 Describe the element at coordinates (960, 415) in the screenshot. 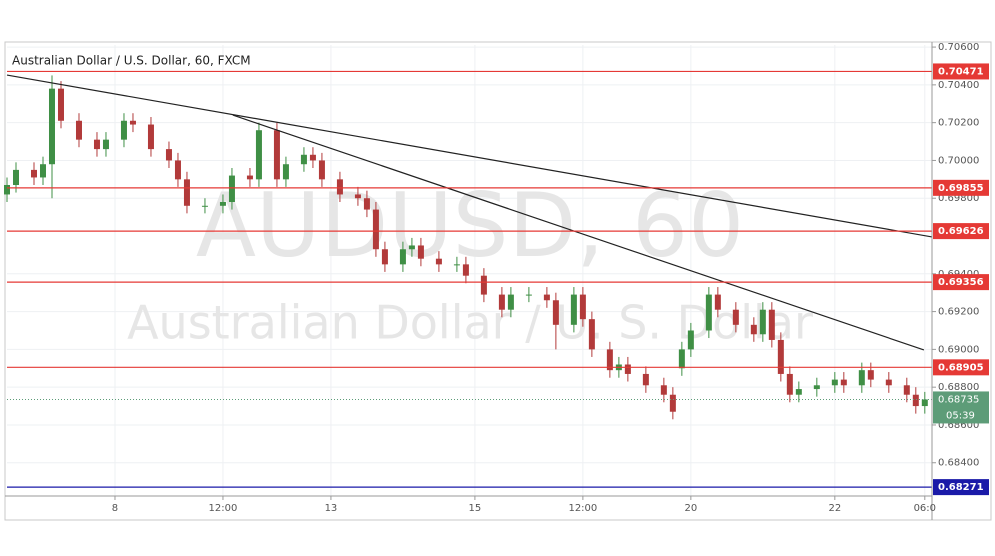

I see `countdown-label: 05:39` at that location.